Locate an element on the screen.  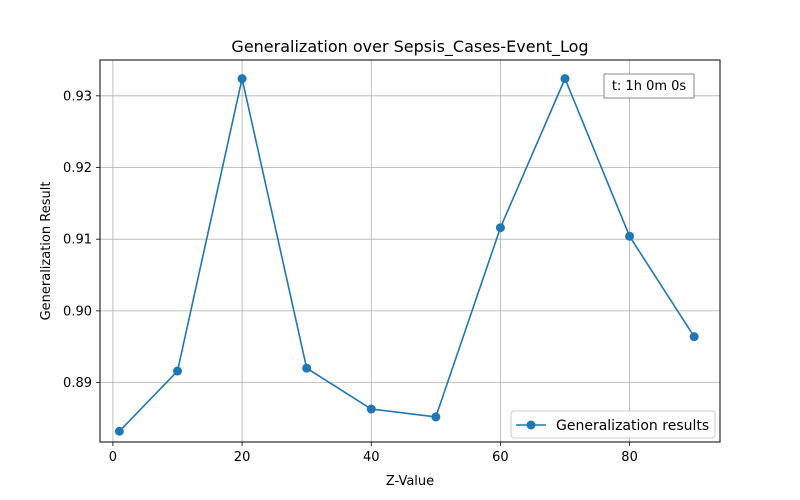
x-axis-label: Z-Value is located at coordinates (410, 481).